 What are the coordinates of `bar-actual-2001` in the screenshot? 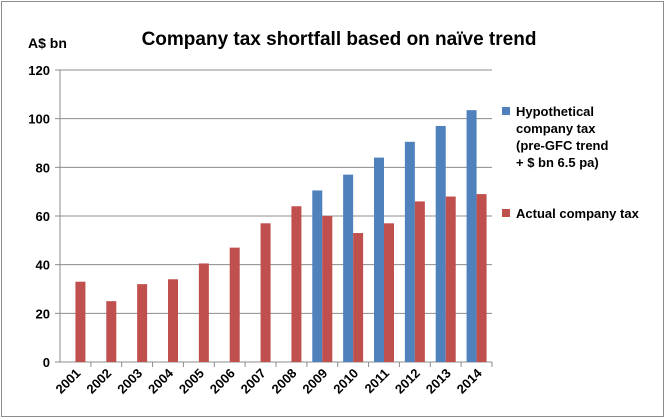 It's located at (80, 321).